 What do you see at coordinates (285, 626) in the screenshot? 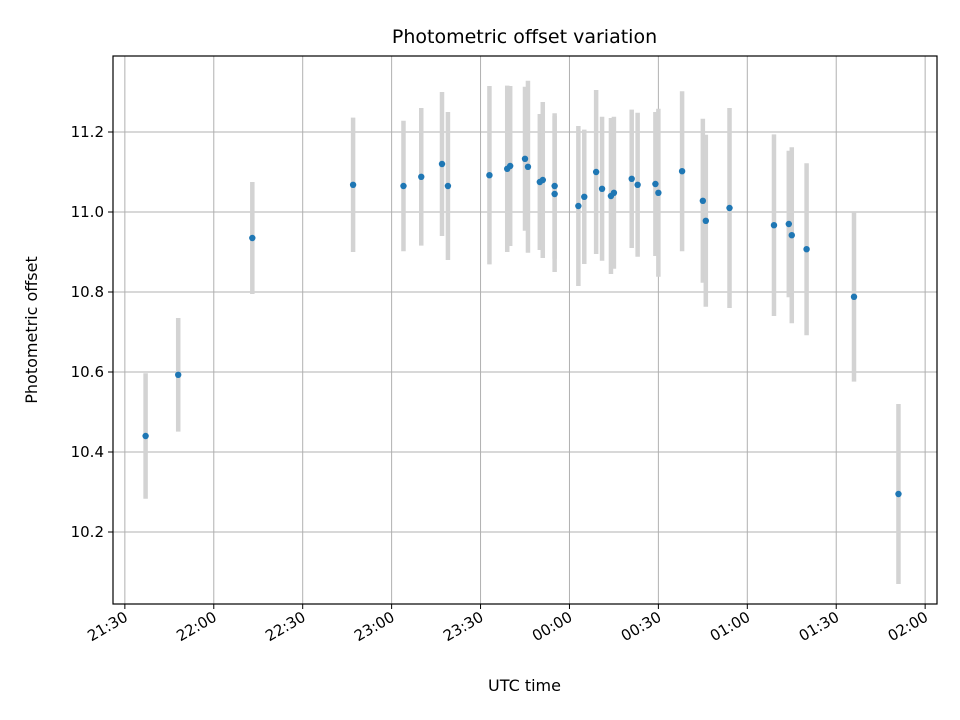
I see `x-tick-label: 22:30` at bounding box center [285, 626].